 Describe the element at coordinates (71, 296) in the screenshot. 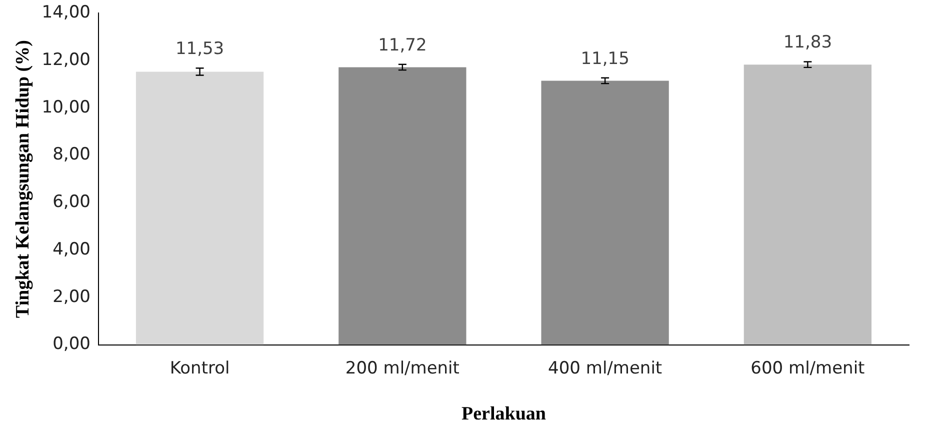

I see `y-tick-label: 2,00` at that location.